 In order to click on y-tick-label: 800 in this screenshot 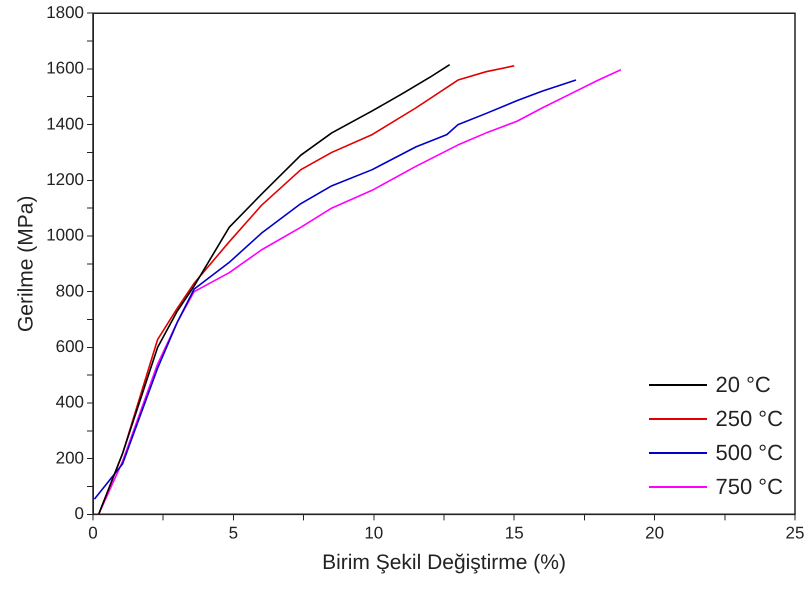, I will do `click(70, 290)`.